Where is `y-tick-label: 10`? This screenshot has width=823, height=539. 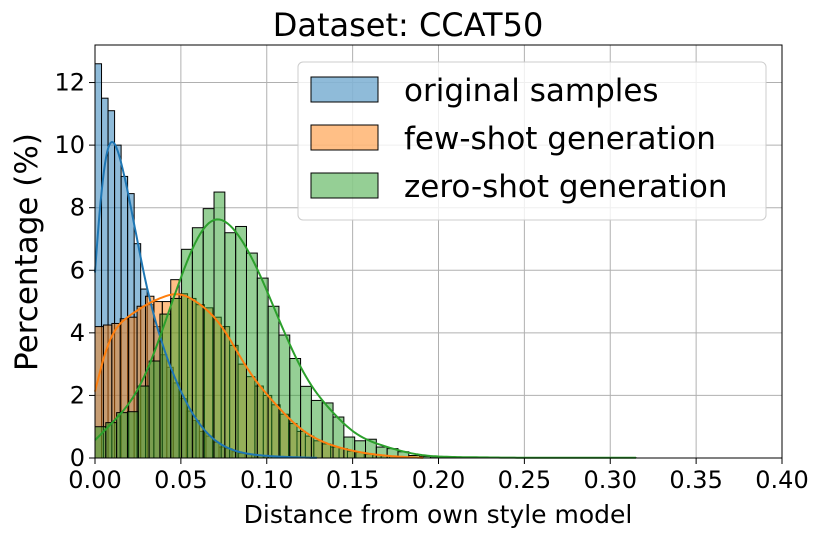 y-tick-label: 10 is located at coordinates (69, 145).